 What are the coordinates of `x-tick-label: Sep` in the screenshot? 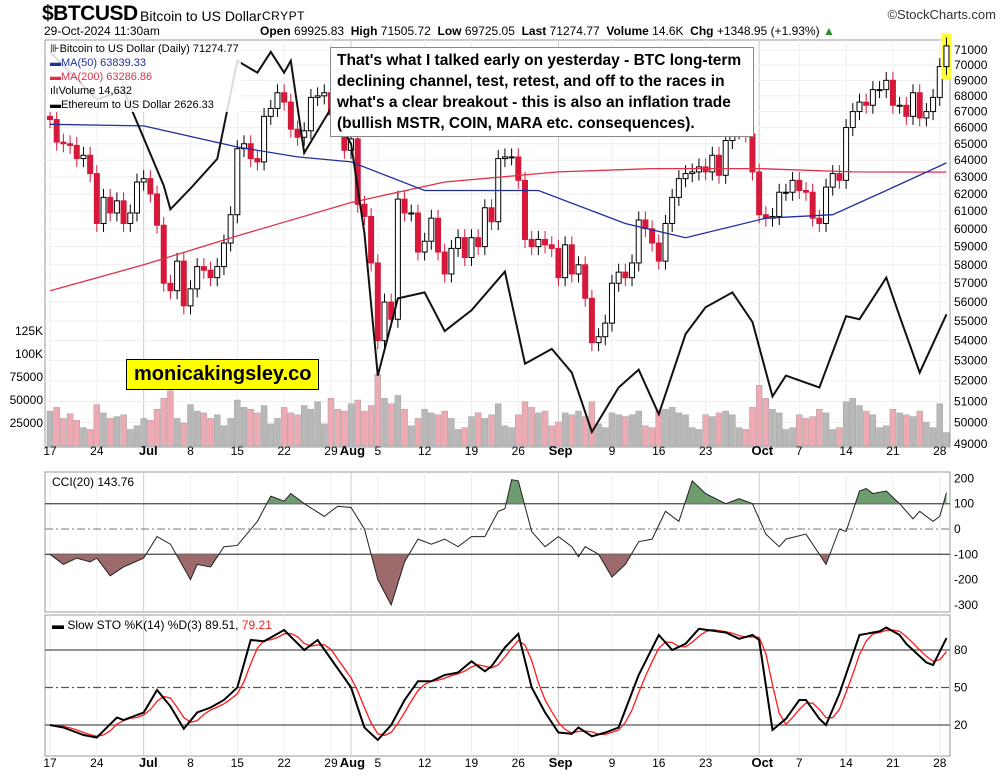 It's located at (561, 762).